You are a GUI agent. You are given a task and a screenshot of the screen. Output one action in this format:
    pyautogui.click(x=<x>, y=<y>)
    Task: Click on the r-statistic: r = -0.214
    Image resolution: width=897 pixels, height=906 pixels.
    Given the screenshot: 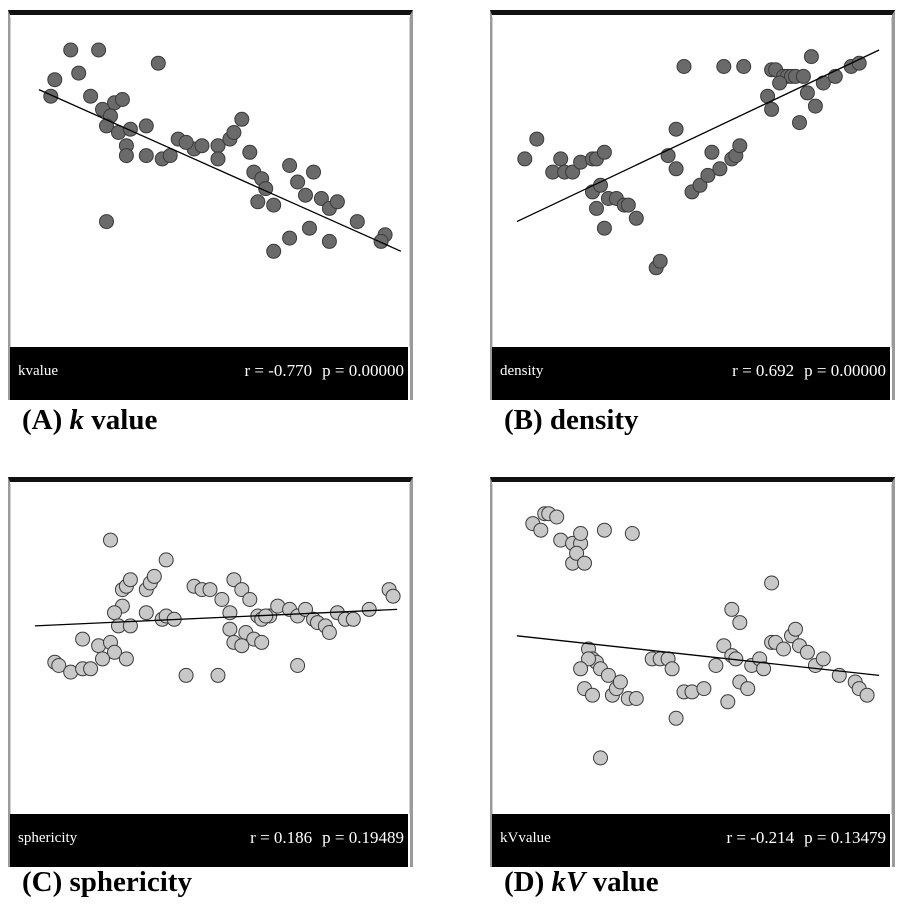 What is the action you would take?
    pyautogui.click(x=760, y=837)
    